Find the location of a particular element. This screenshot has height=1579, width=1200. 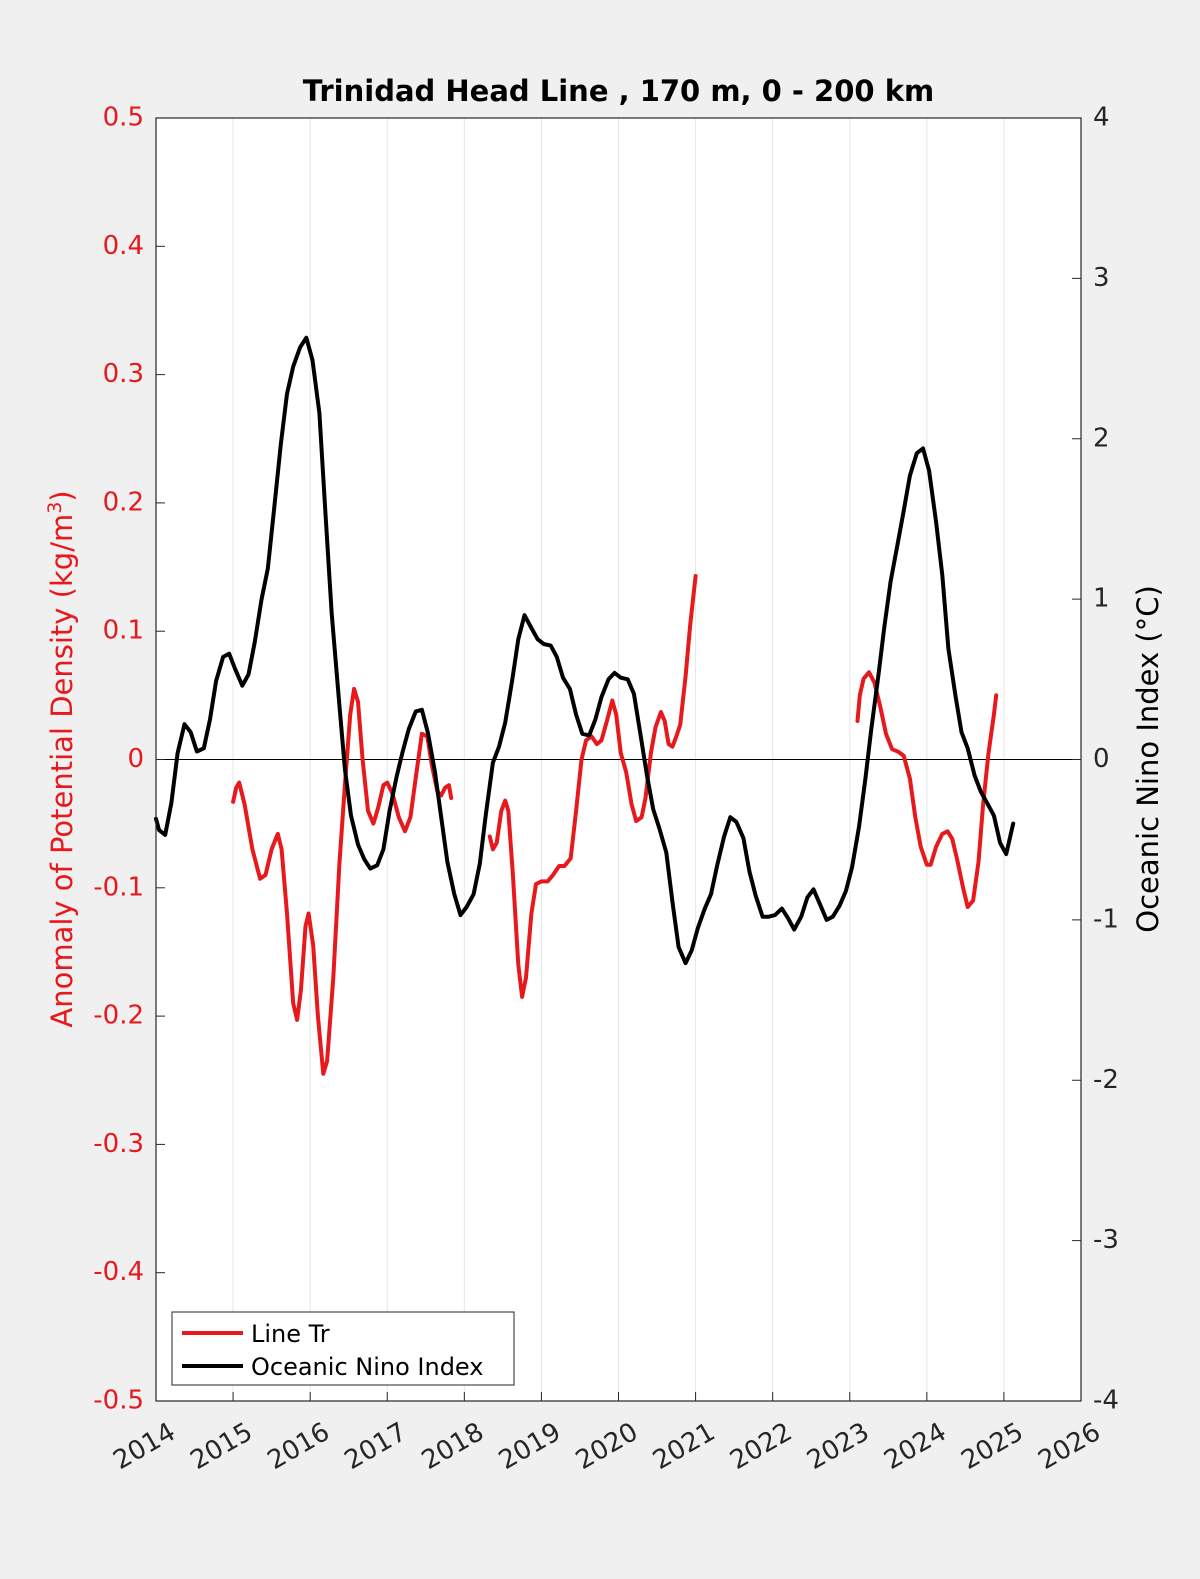

legend-label-oni: Oceanic Nino Index is located at coordinates (367, 1367).